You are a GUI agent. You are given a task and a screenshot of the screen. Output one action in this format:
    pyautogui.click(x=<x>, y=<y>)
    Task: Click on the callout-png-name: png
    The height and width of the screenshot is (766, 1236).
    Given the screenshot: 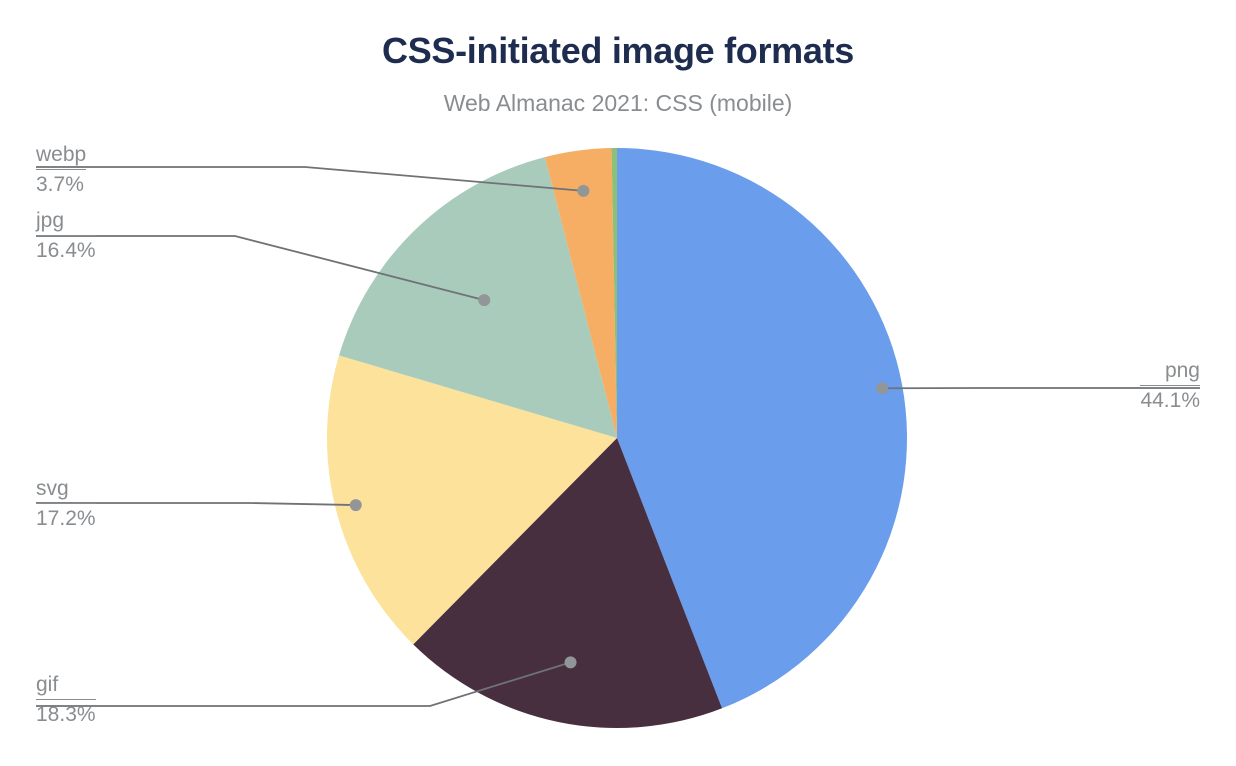 What is the action you would take?
    pyautogui.click(x=1170, y=372)
    